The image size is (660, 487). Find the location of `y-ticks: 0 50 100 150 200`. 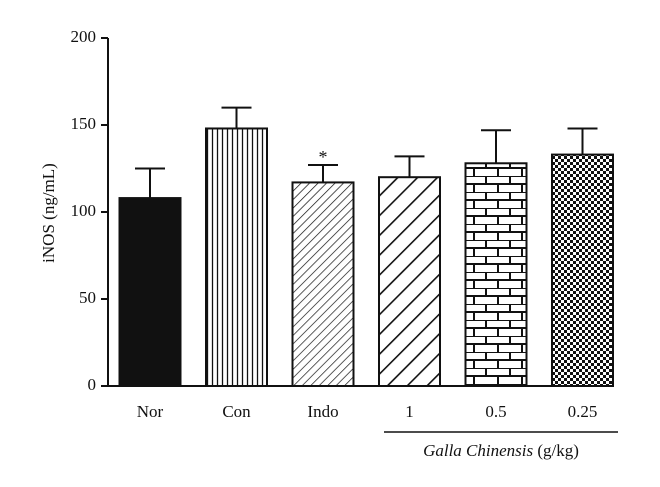

y-ticks: 0 50 100 150 200 is located at coordinates (89, 210).